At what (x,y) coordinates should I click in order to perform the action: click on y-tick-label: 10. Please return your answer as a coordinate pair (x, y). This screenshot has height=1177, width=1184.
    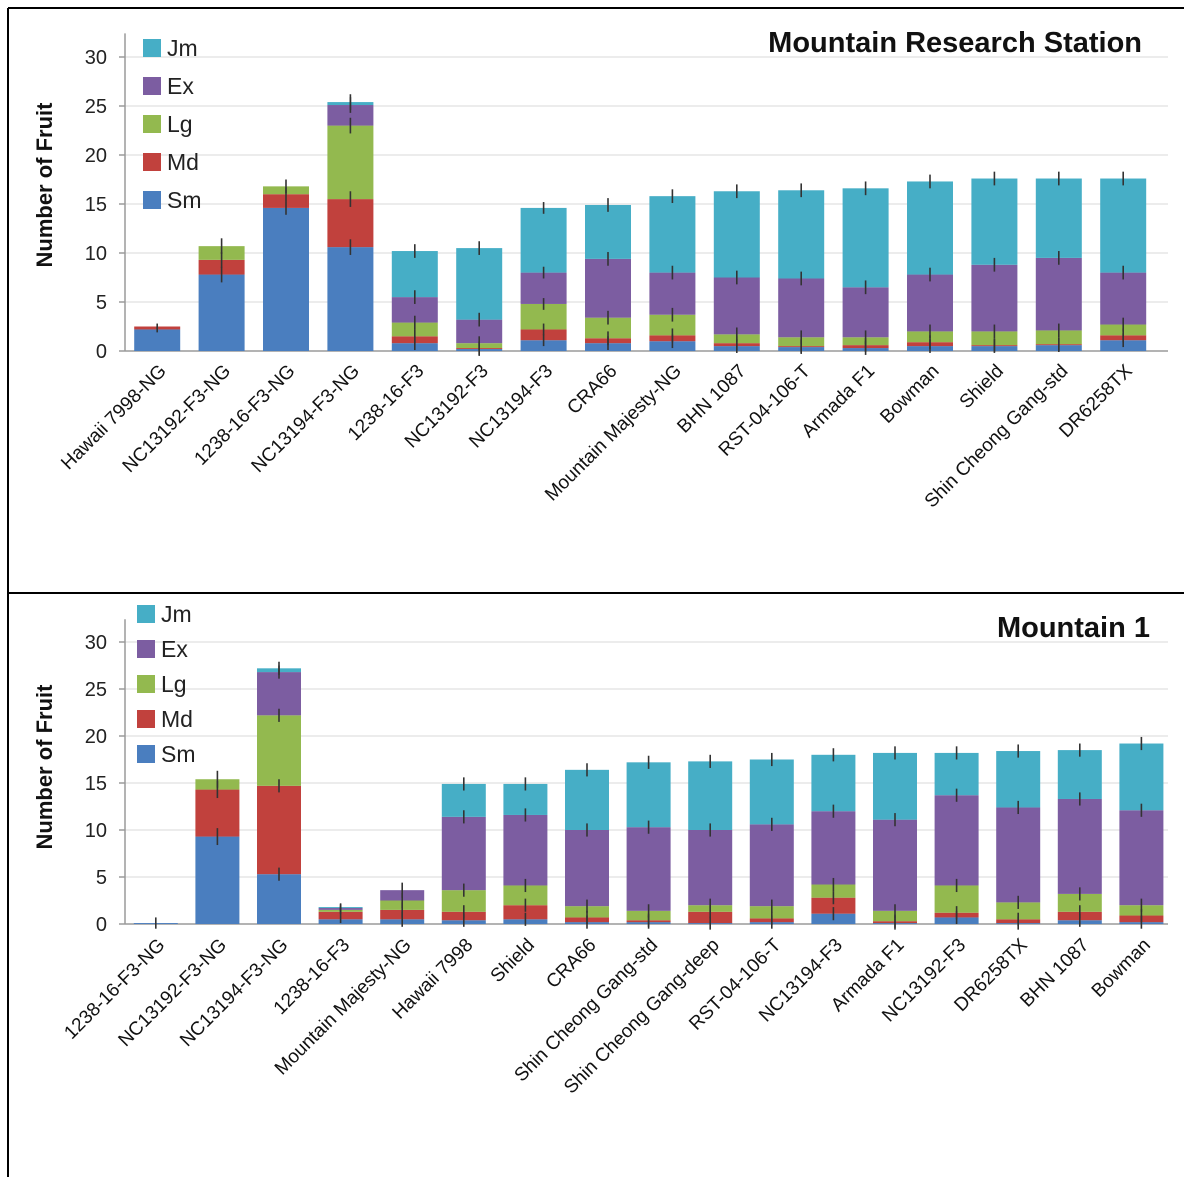
    Looking at the image, I should click on (96, 831).